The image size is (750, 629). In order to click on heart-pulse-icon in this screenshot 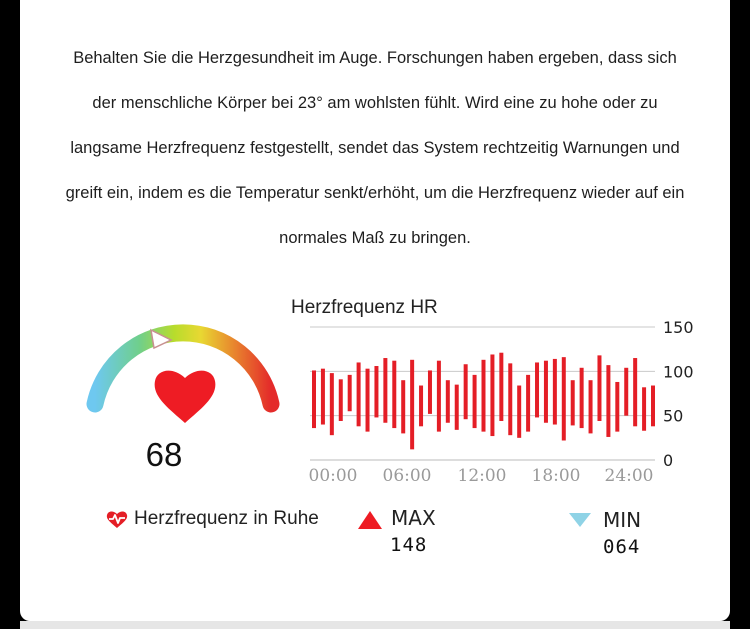, I will do `click(117, 519)`.